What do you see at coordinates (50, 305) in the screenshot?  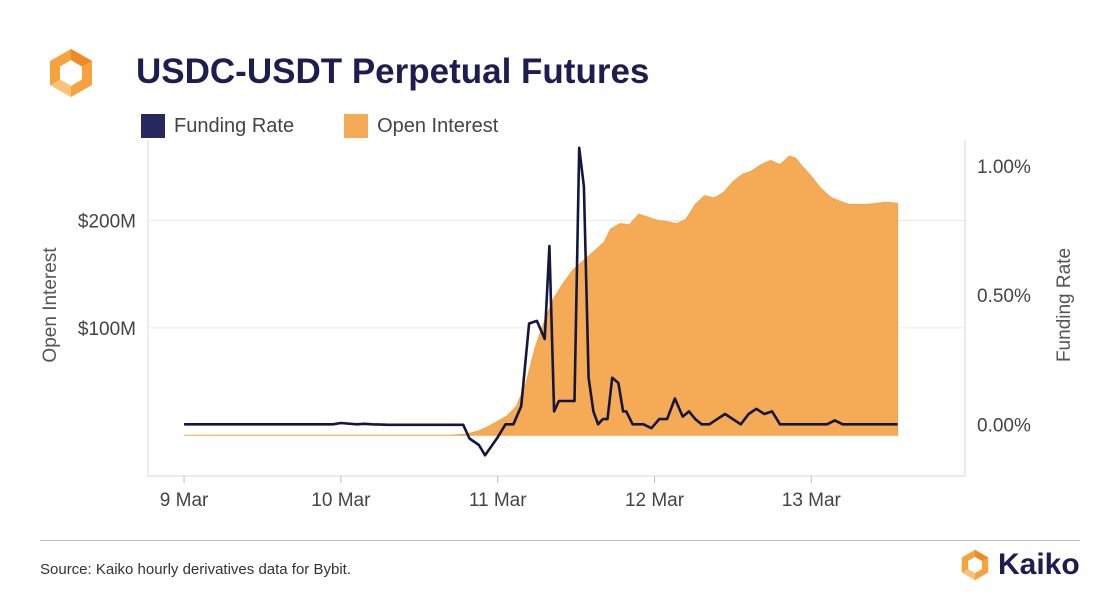 I see `left-axis-title: Open Interest` at bounding box center [50, 305].